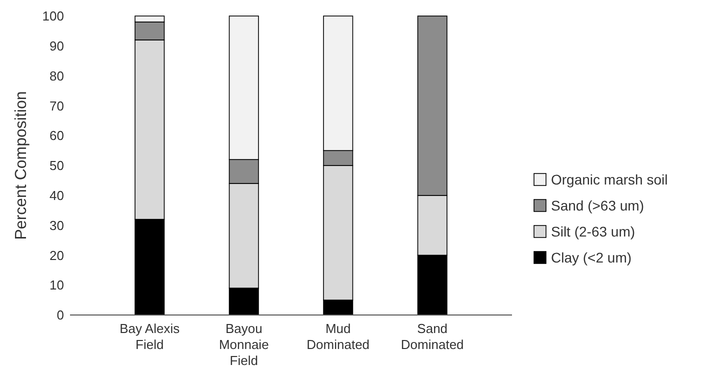 This screenshot has height=383, width=720. I want to click on y-tick-label: 100, so click(53, 16).